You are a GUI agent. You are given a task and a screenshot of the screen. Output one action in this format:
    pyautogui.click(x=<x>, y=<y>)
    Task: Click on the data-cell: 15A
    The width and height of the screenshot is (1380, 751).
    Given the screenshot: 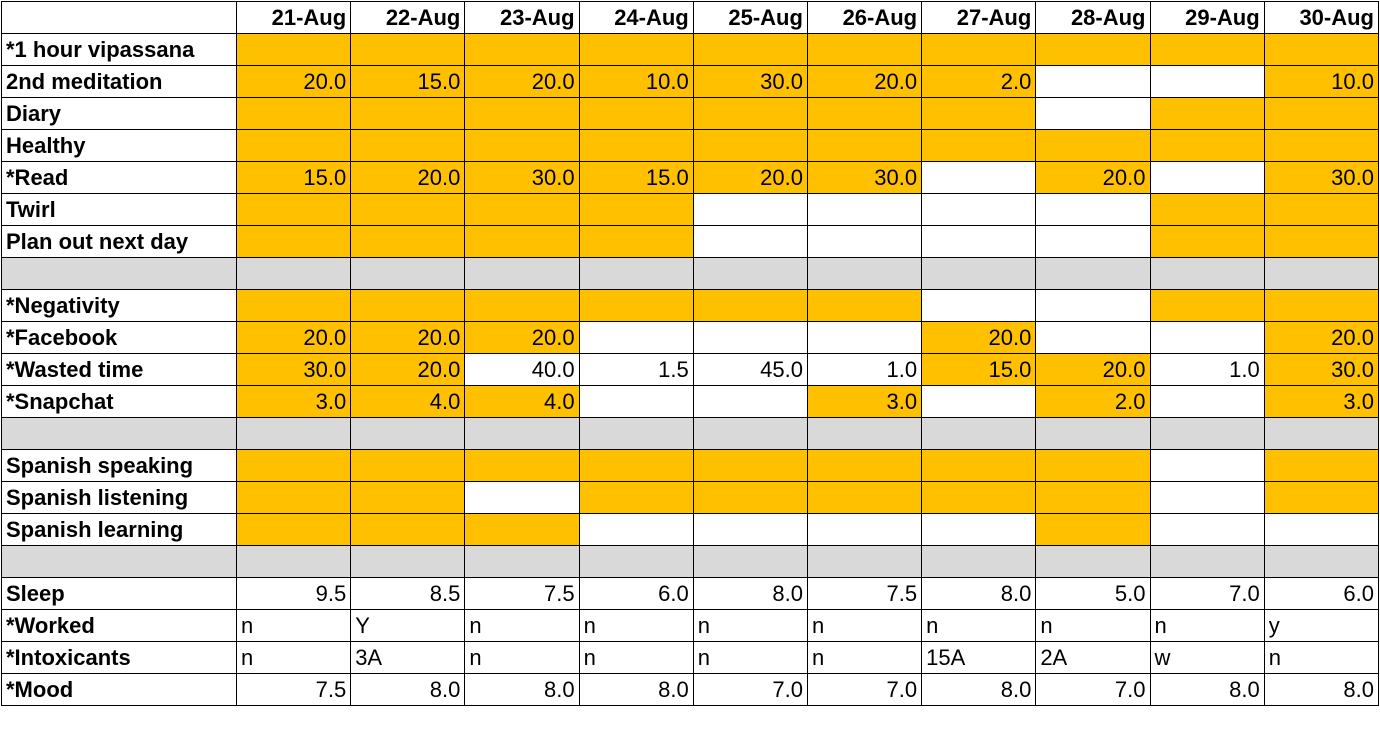 What is the action you would take?
    pyautogui.click(x=979, y=657)
    